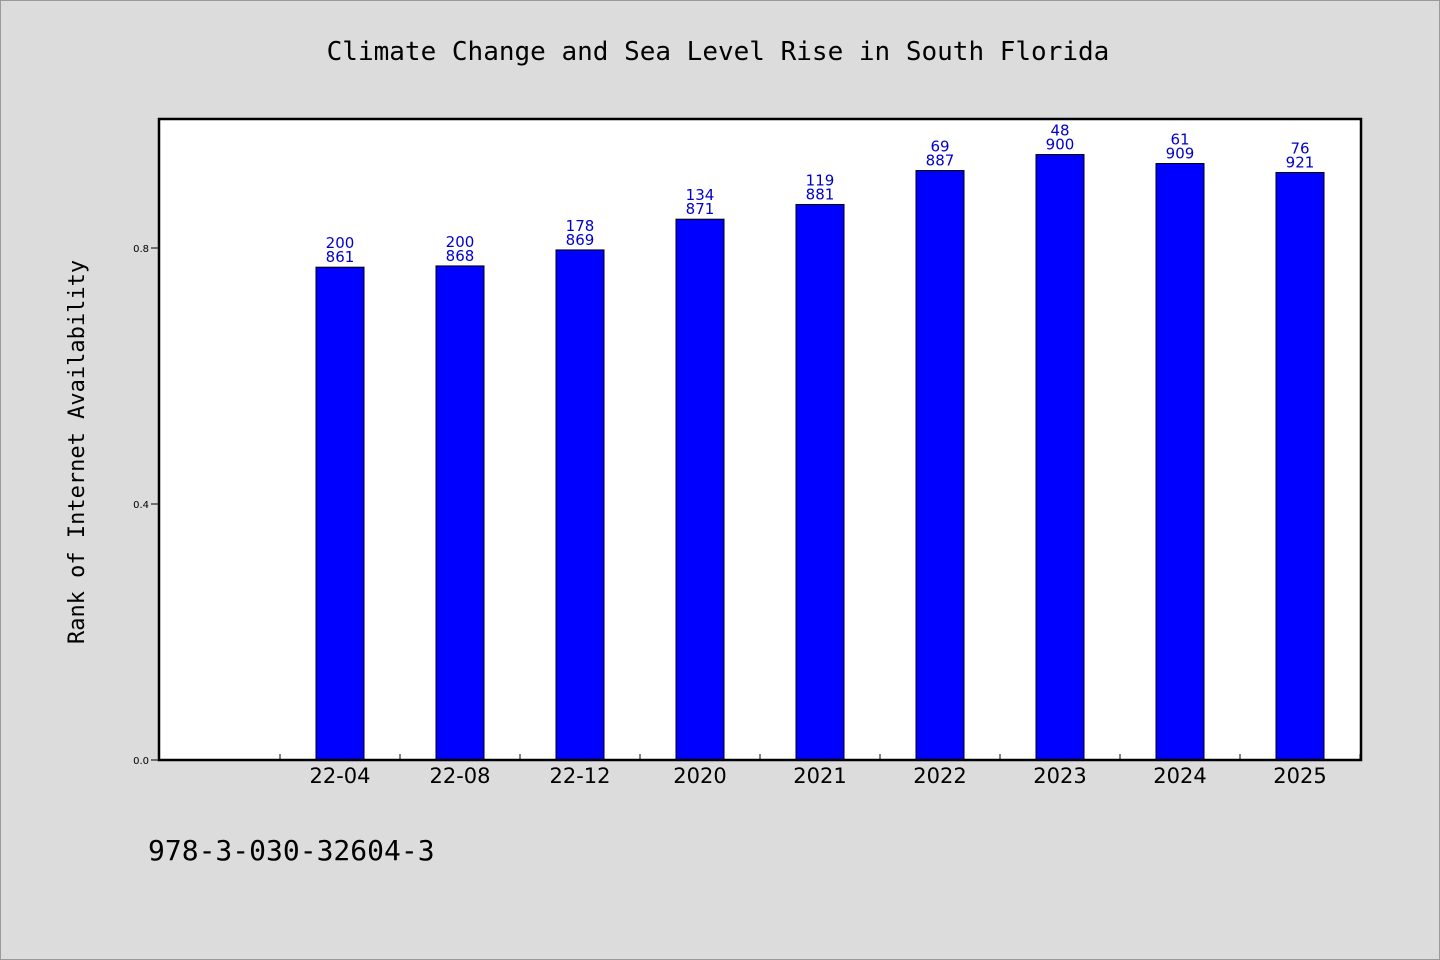 The height and width of the screenshot is (960, 1440). Describe the element at coordinates (940, 161) in the screenshot. I see `bar-value-label: 887` at that location.